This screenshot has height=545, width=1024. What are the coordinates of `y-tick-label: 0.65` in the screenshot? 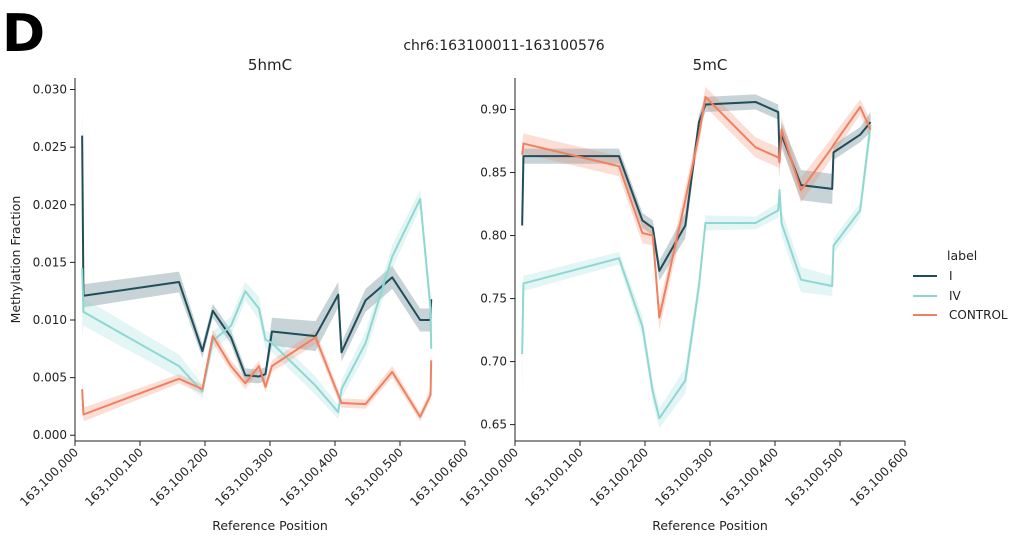 It's located at (493, 425).